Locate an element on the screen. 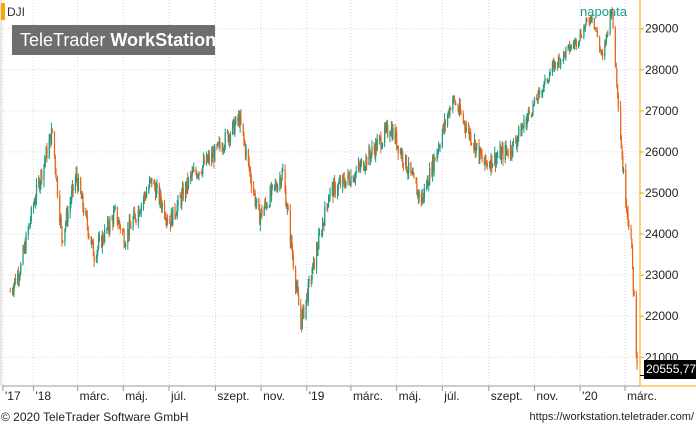 The height and width of the screenshot is (427, 696). y-tick-label: 24000 is located at coordinates (662, 234).